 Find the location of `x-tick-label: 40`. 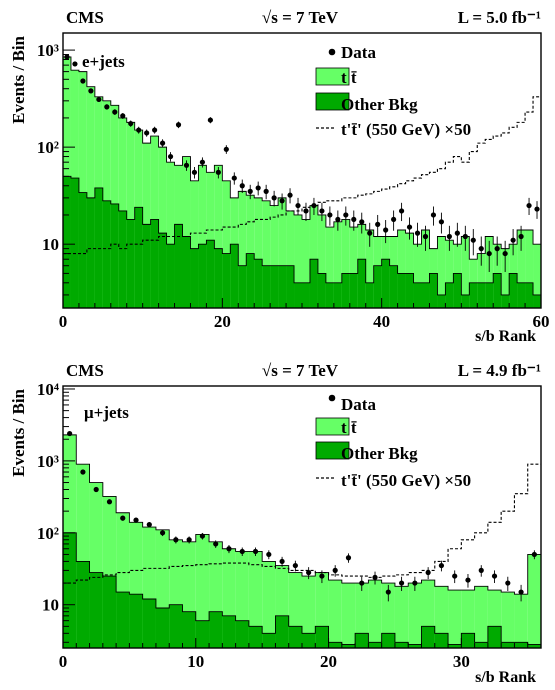

x-tick-label: 40 is located at coordinates (381, 321).